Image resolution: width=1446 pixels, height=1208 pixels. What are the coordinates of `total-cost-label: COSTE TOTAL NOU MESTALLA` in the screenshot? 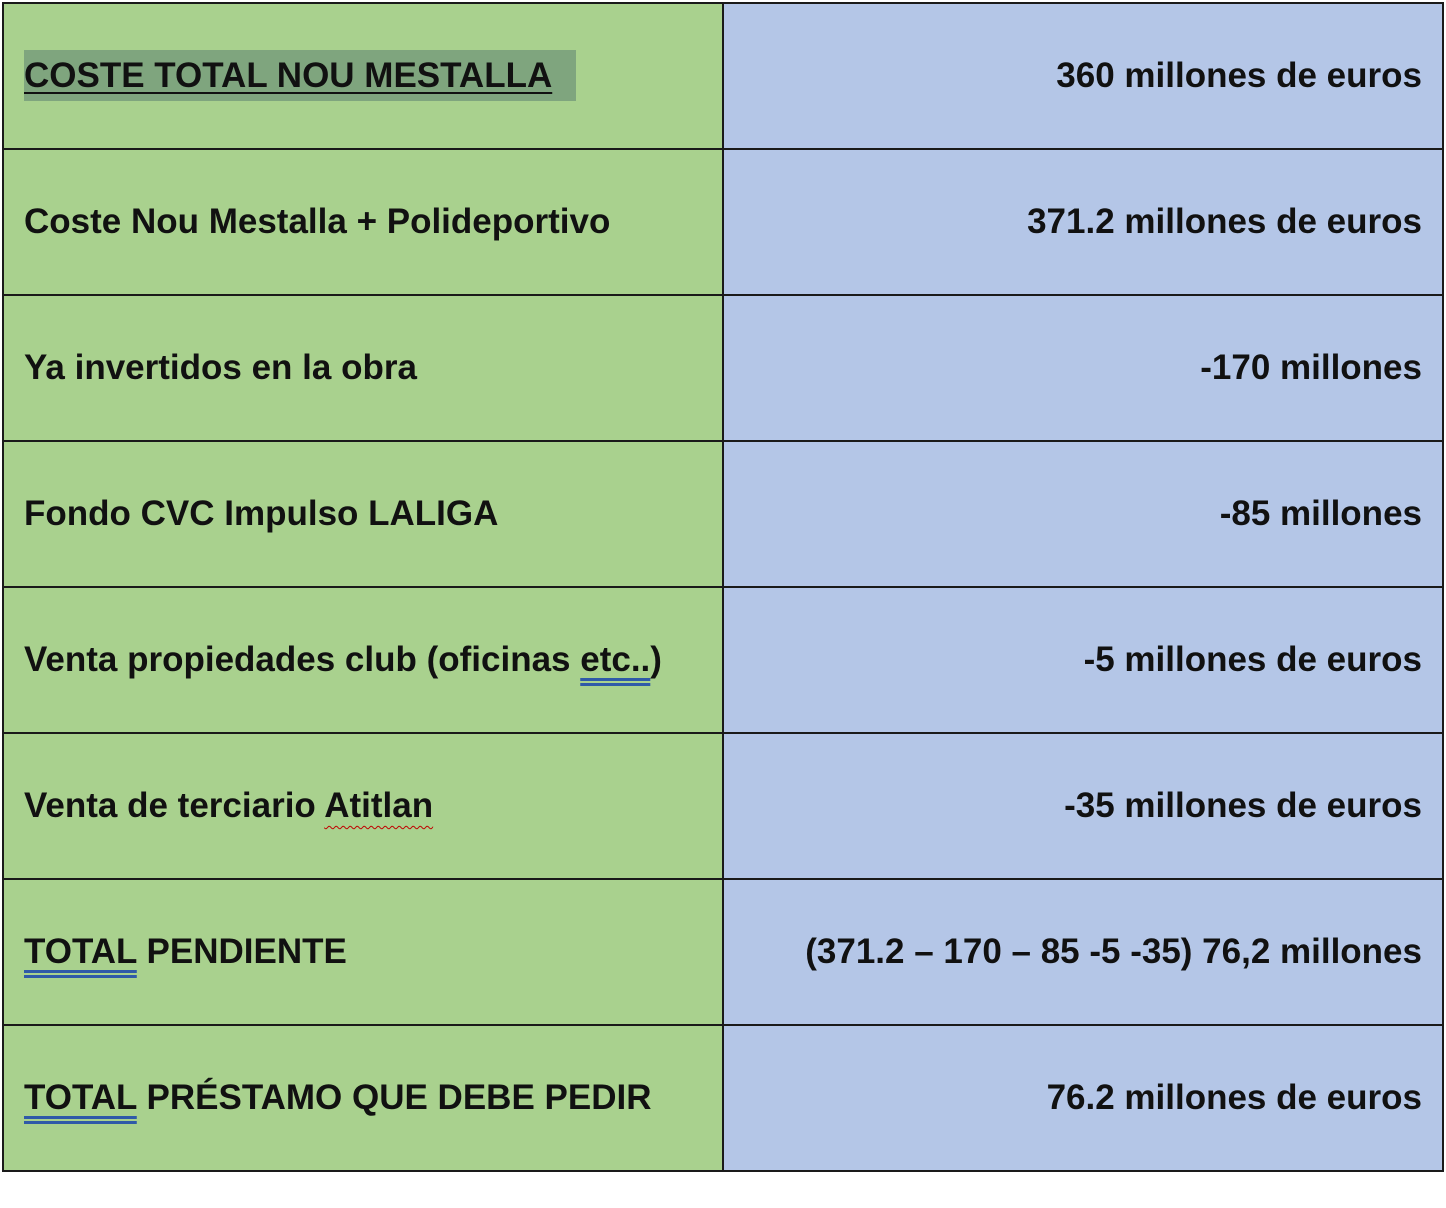 It's located at (300, 75).